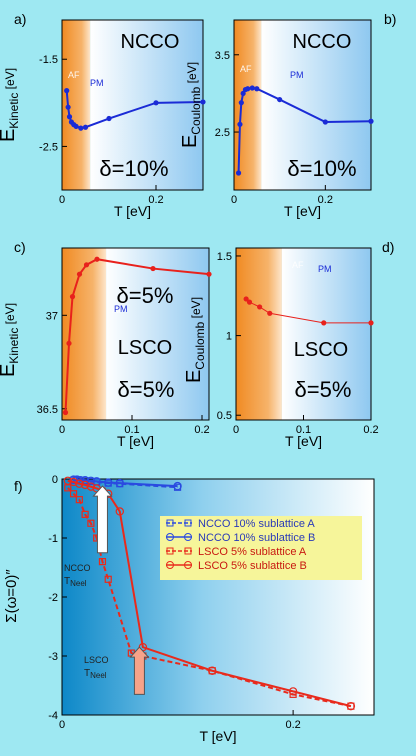 The image size is (416, 756). What do you see at coordinates (20, 247) in the screenshot?
I see `panel-label: c)` at bounding box center [20, 247].